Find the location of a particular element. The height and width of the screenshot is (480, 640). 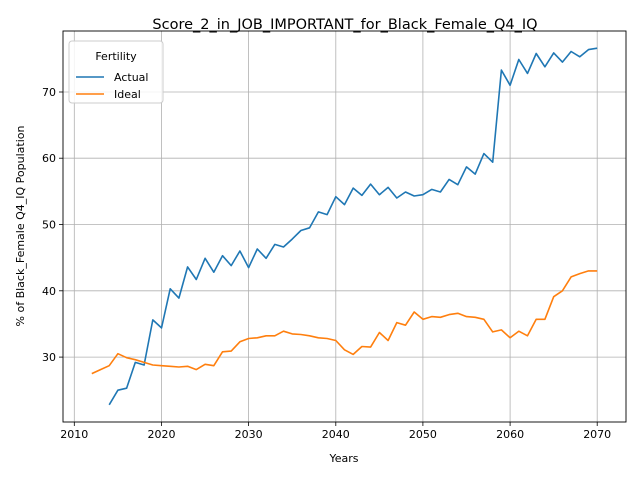

y-tick-label: 30 is located at coordinates (49, 357).